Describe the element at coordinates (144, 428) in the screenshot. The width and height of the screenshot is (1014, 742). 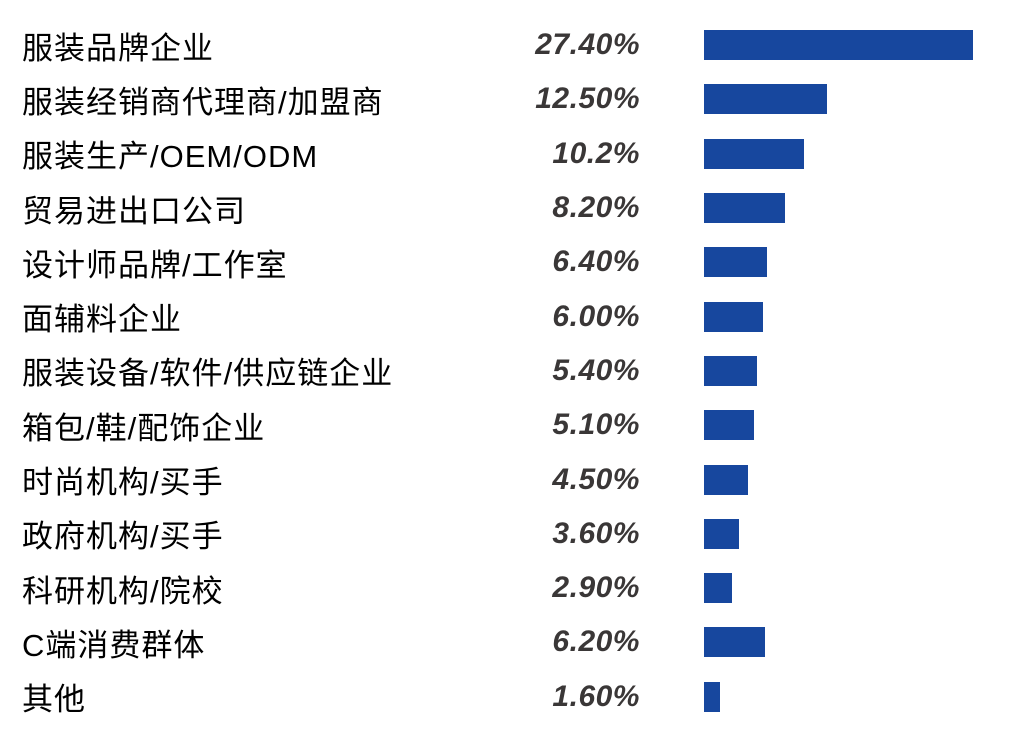
I see `category-label: 箱包/鞋/配饰企业` at that location.